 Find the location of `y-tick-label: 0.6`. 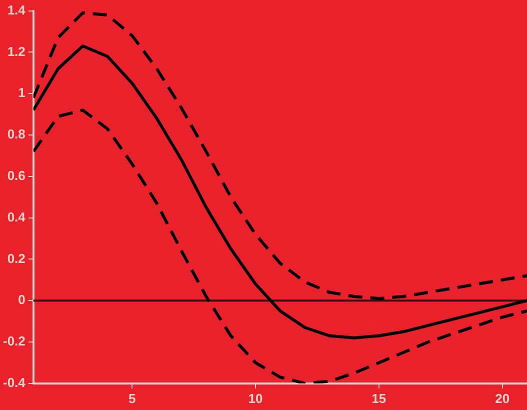

y-tick-label: 0.6 is located at coordinates (16, 175).